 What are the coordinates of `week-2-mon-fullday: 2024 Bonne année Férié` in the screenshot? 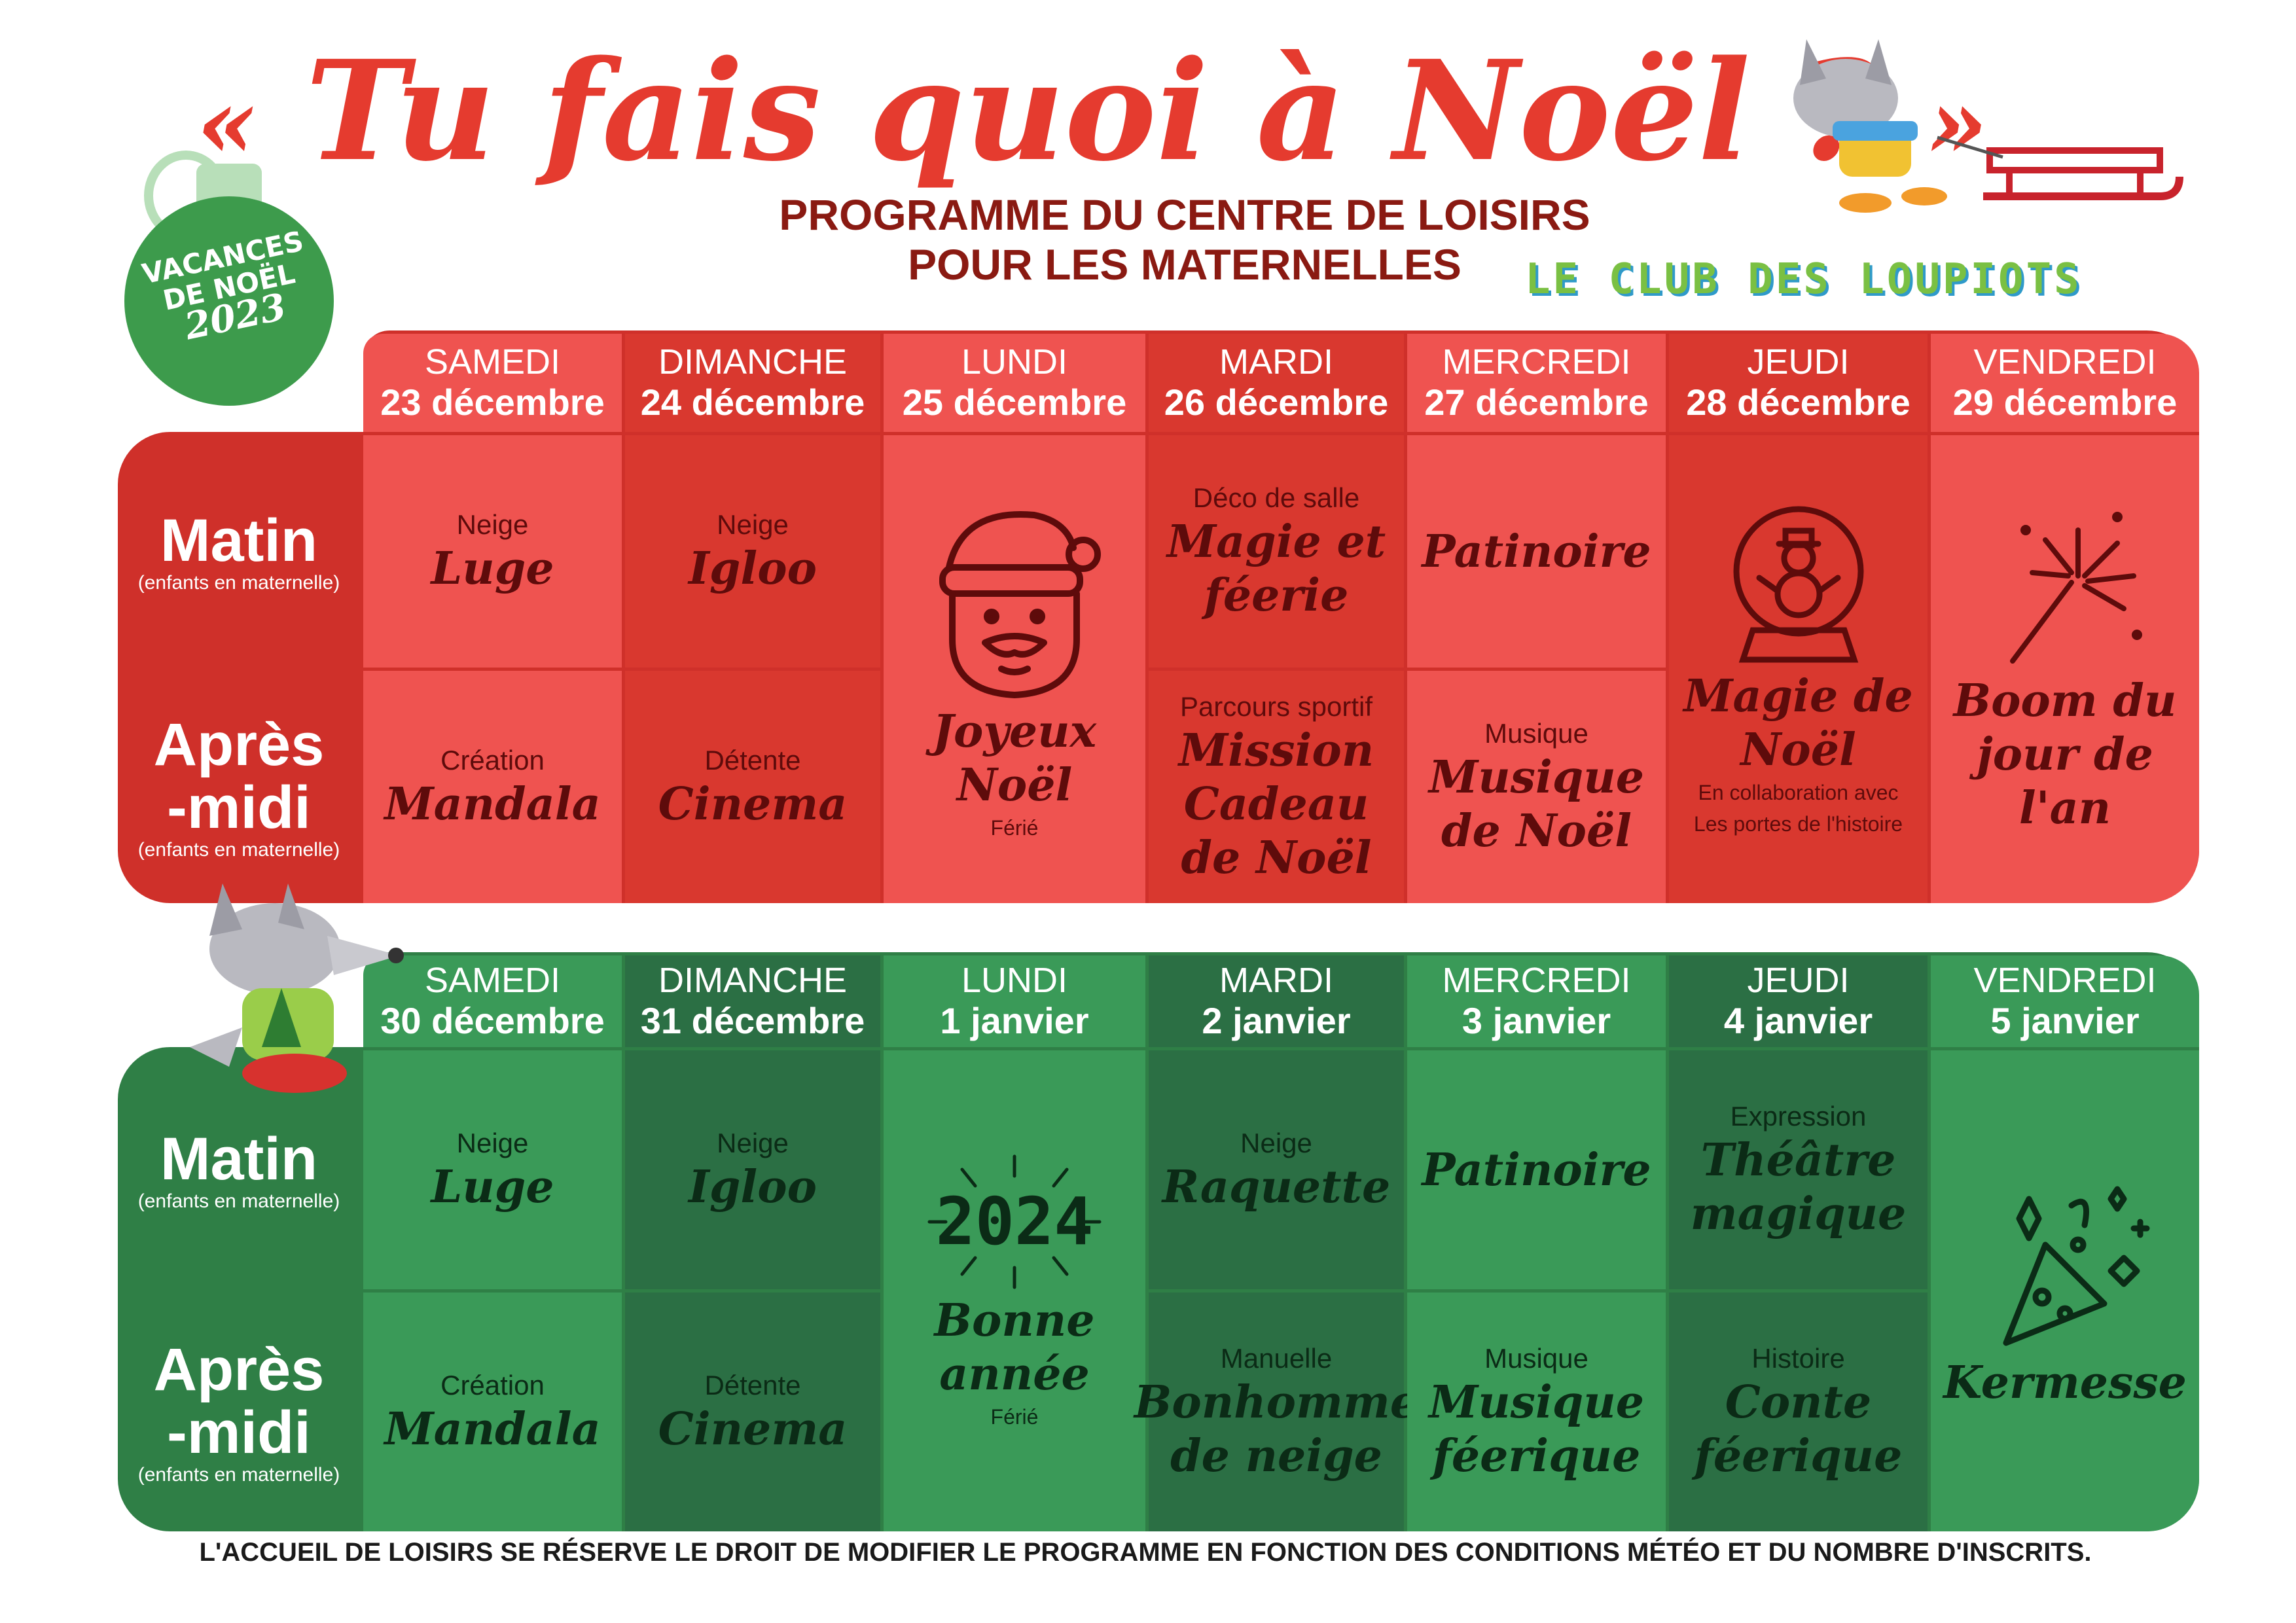 It's located at (1014, 1290).